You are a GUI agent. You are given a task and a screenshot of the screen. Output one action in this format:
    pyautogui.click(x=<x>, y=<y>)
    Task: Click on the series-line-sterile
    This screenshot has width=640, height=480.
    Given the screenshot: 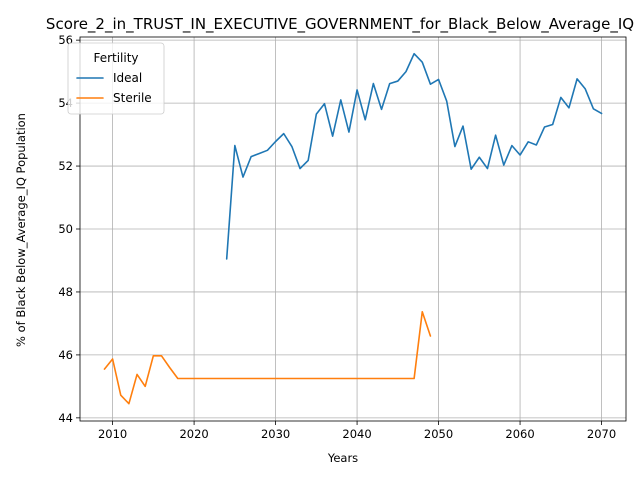 What is the action you would take?
    pyautogui.click(x=267, y=357)
    